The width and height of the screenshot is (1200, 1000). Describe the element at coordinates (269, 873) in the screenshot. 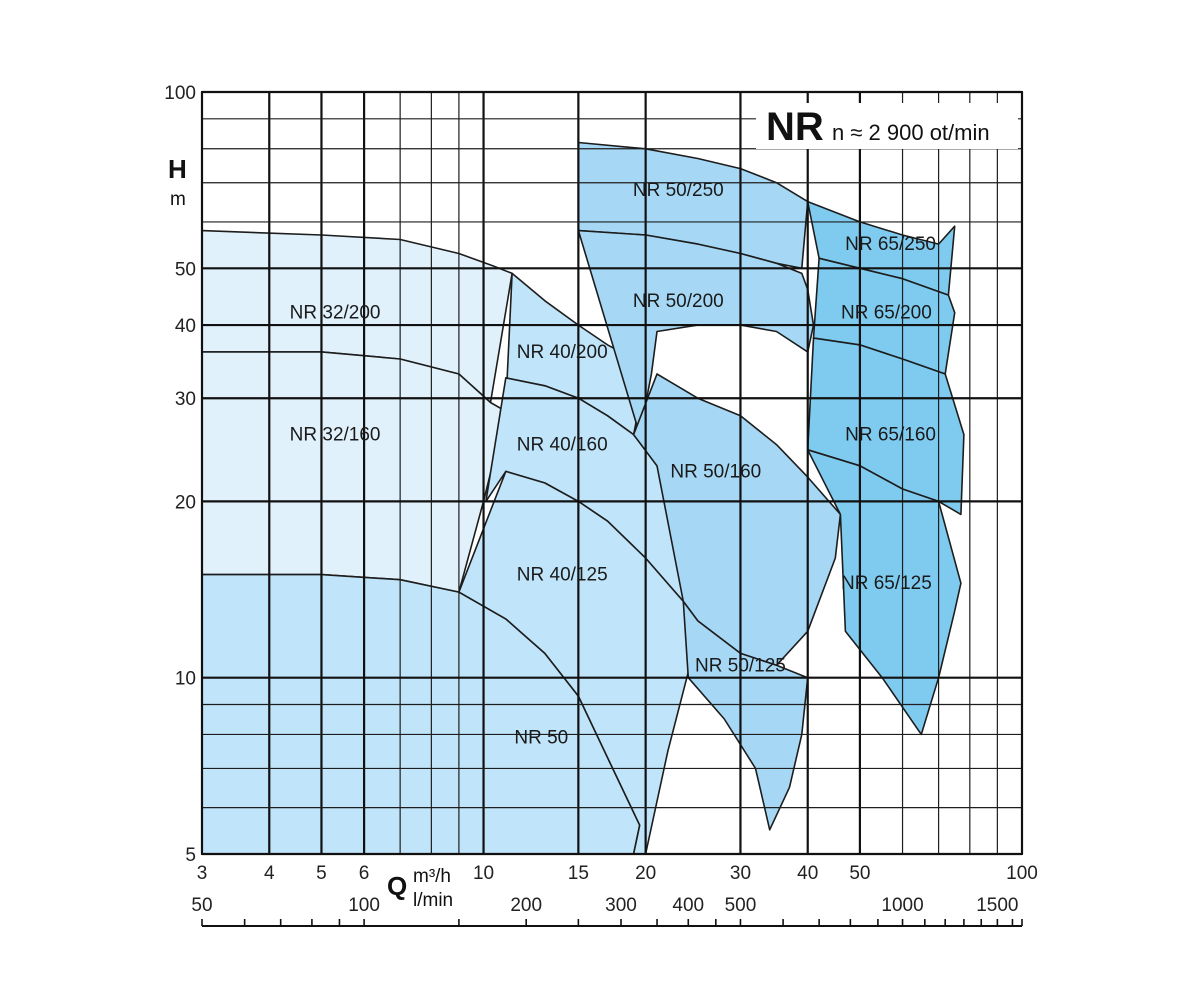

I see `x-tick-label: 4` at that location.